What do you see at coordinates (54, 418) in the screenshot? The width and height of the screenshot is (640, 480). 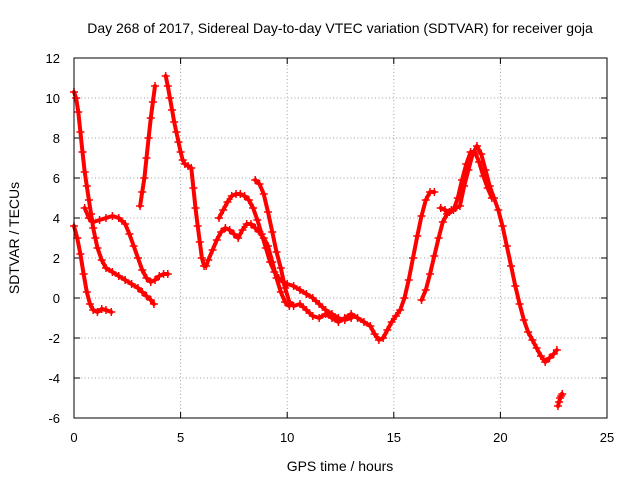 I see `y-tick-label: -6` at bounding box center [54, 418].